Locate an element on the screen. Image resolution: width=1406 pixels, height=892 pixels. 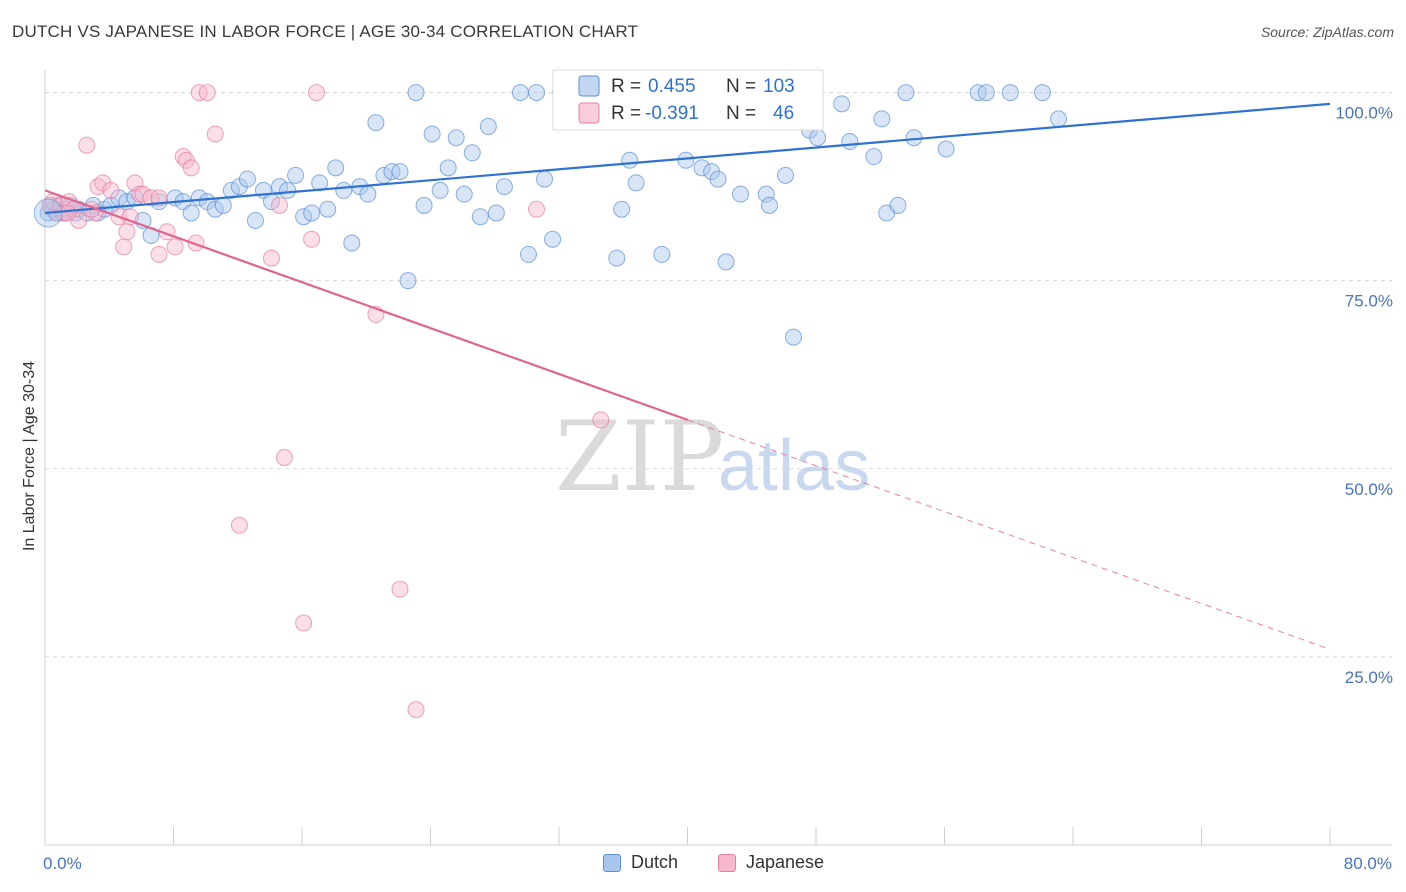
x-tick-label: 80.0% is located at coordinates (1368, 863).